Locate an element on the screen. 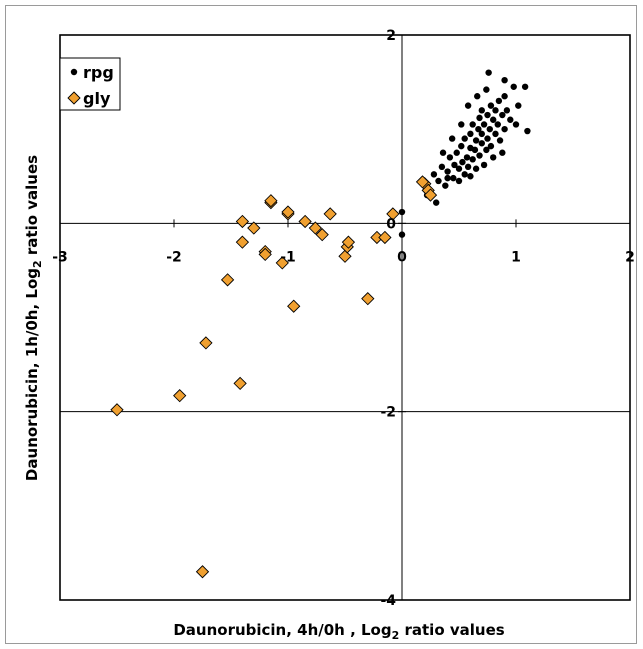  legend-rpg-label: rpg is located at coordinates (98, 72).